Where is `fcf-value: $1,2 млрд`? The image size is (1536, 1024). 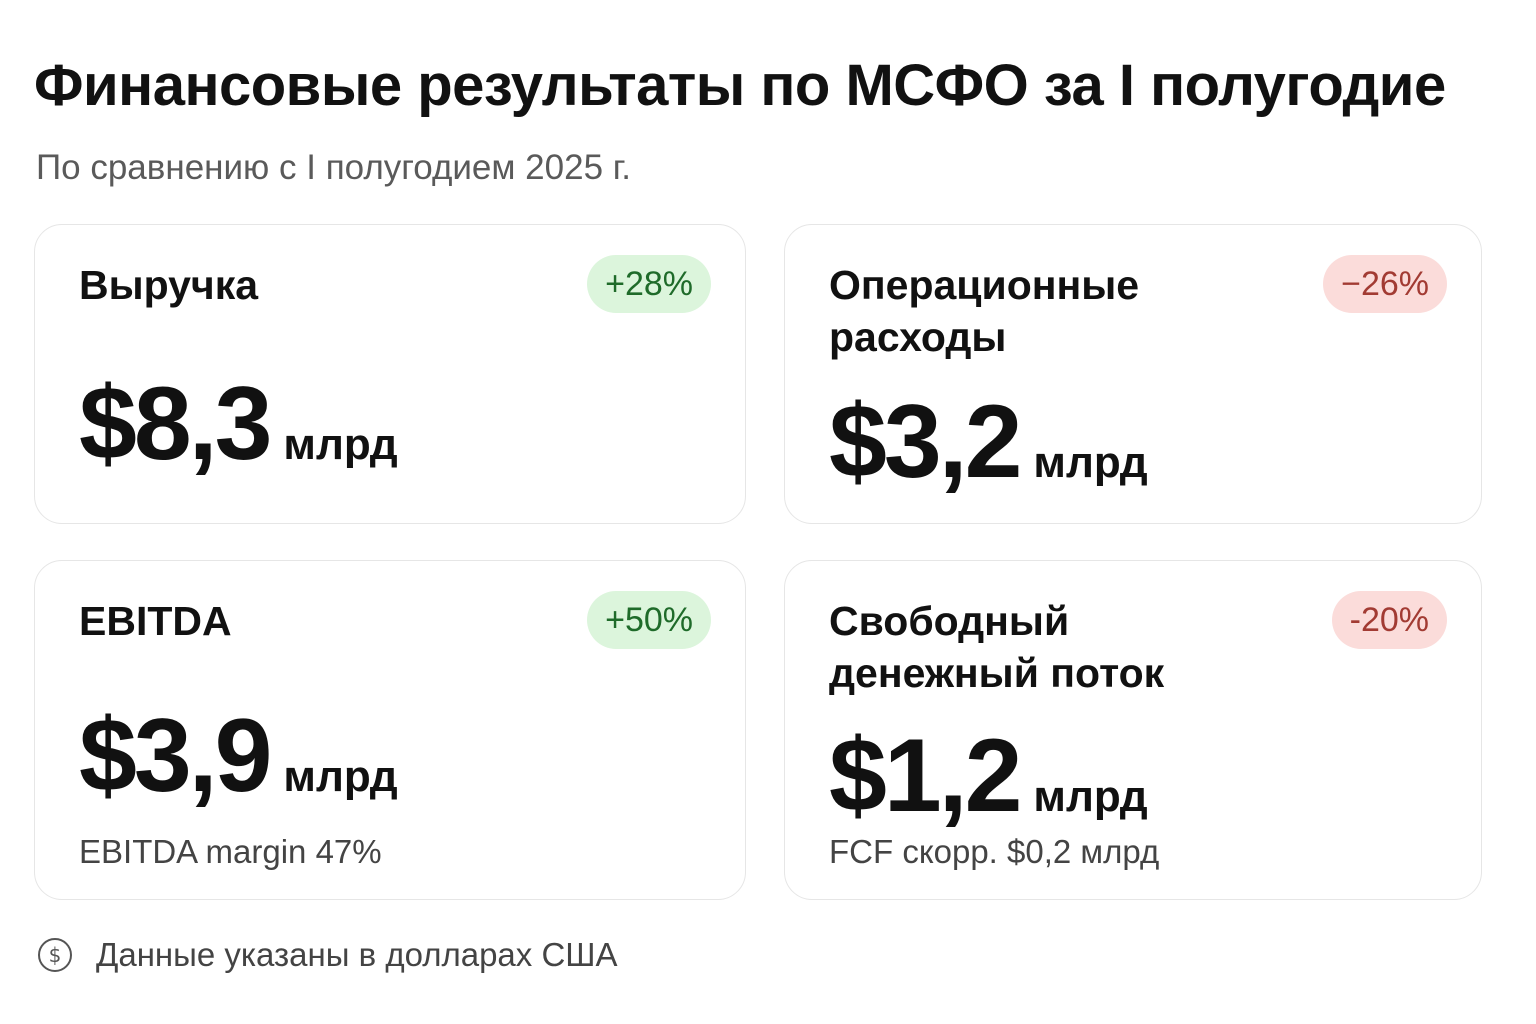
fcf-value: $1,2 млрд is located at coordinates (988, 776).